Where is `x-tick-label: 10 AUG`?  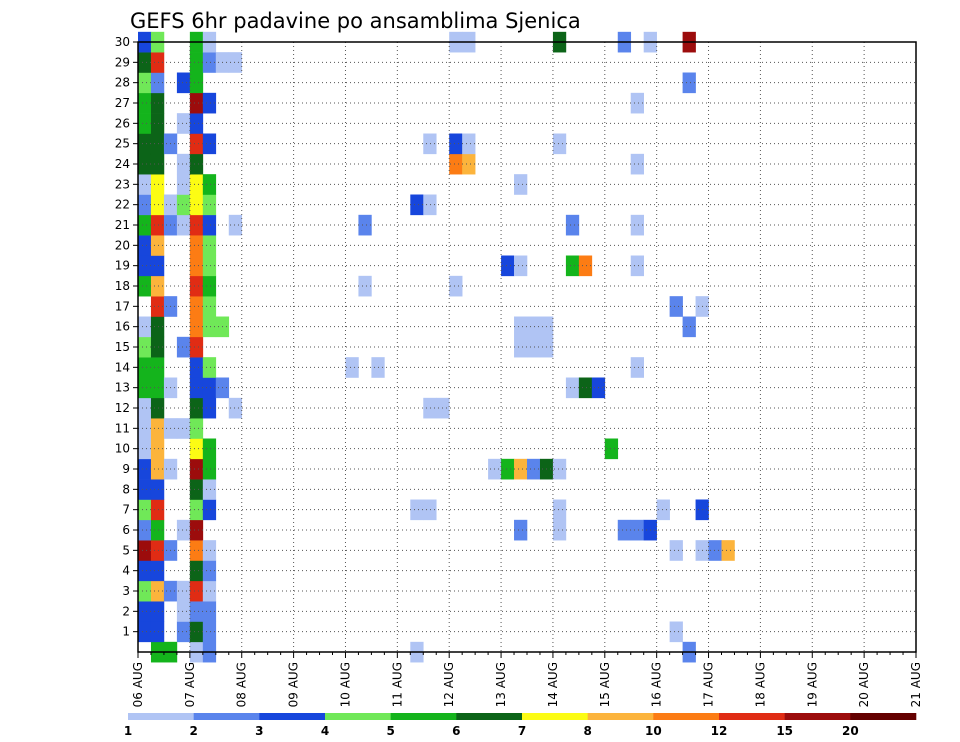 x-tick-label: 10 AUG is located at coordinates (345, 684).